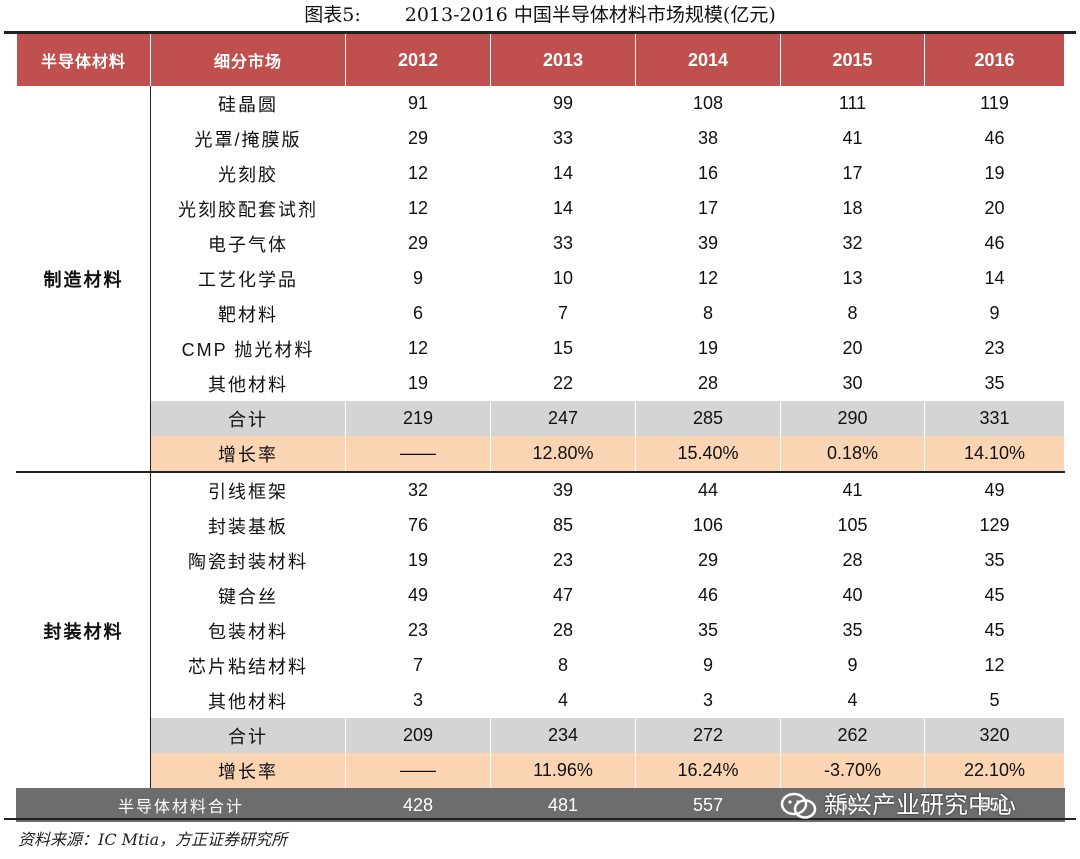  I want to click on value-cell: 16.24%, so click(708, 770).